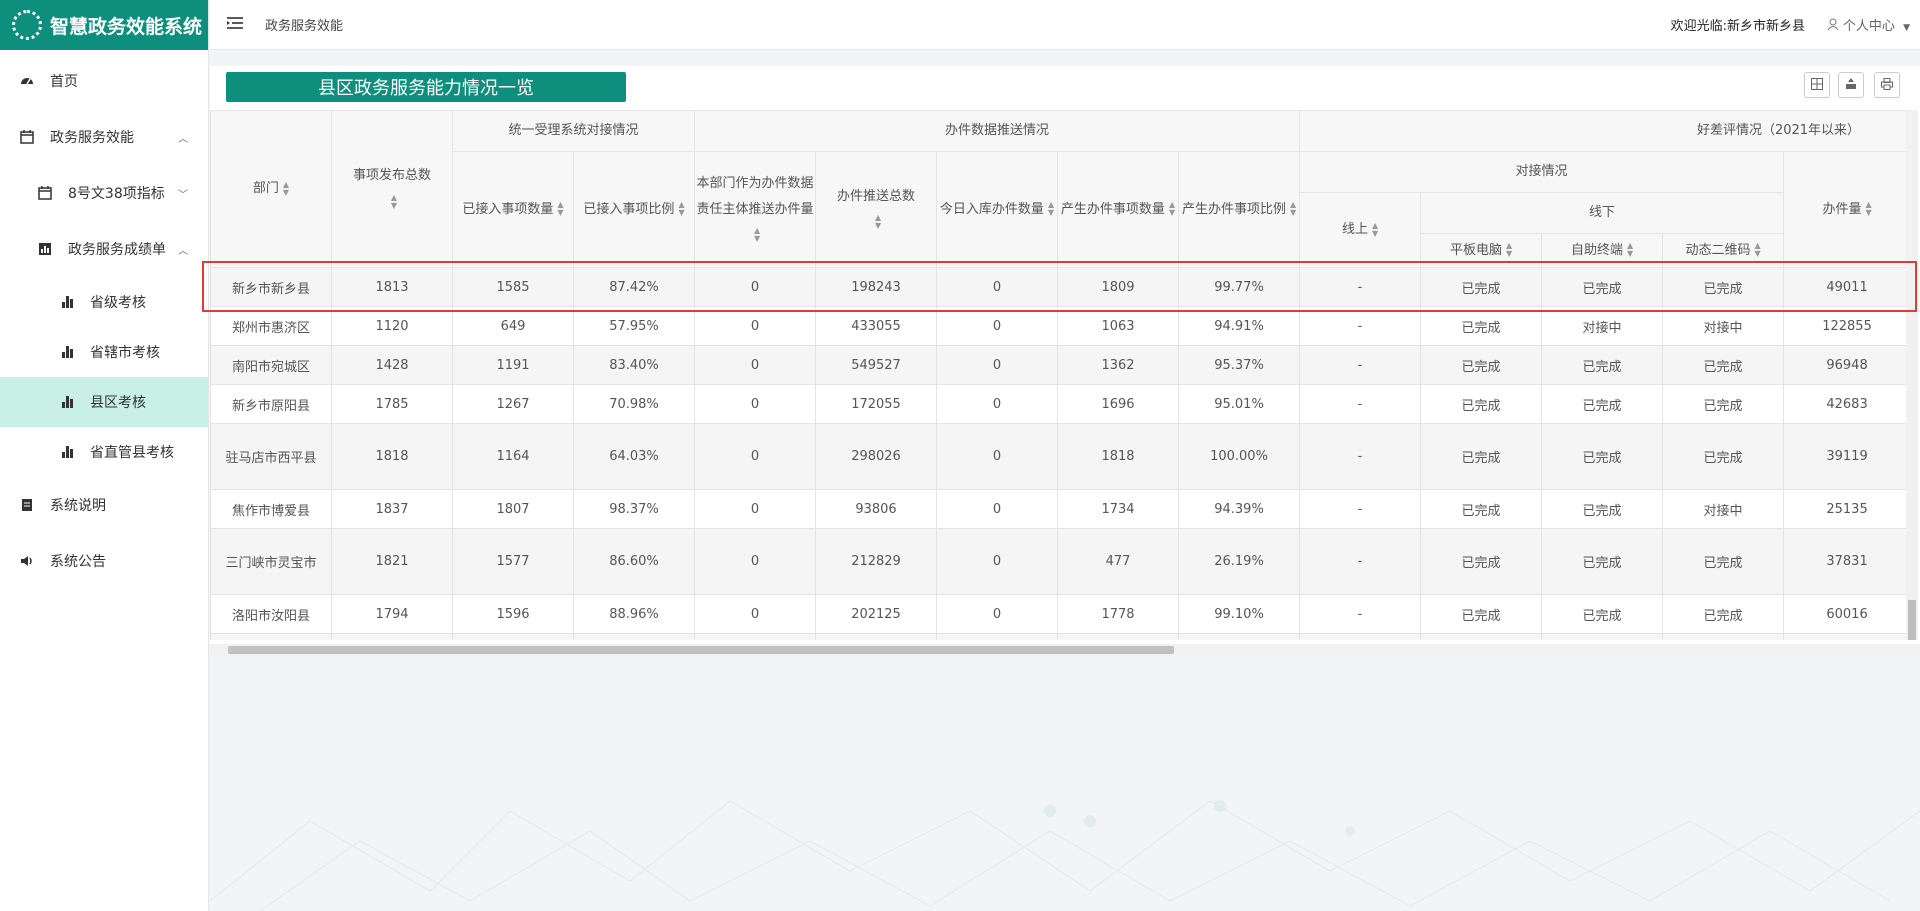 Image resolution: width=1920 pixels, height=911 pixels. I want to click on col-header-produce-ratio: 产生办件事项比例 ▲ ▼, so click(1239, 209).